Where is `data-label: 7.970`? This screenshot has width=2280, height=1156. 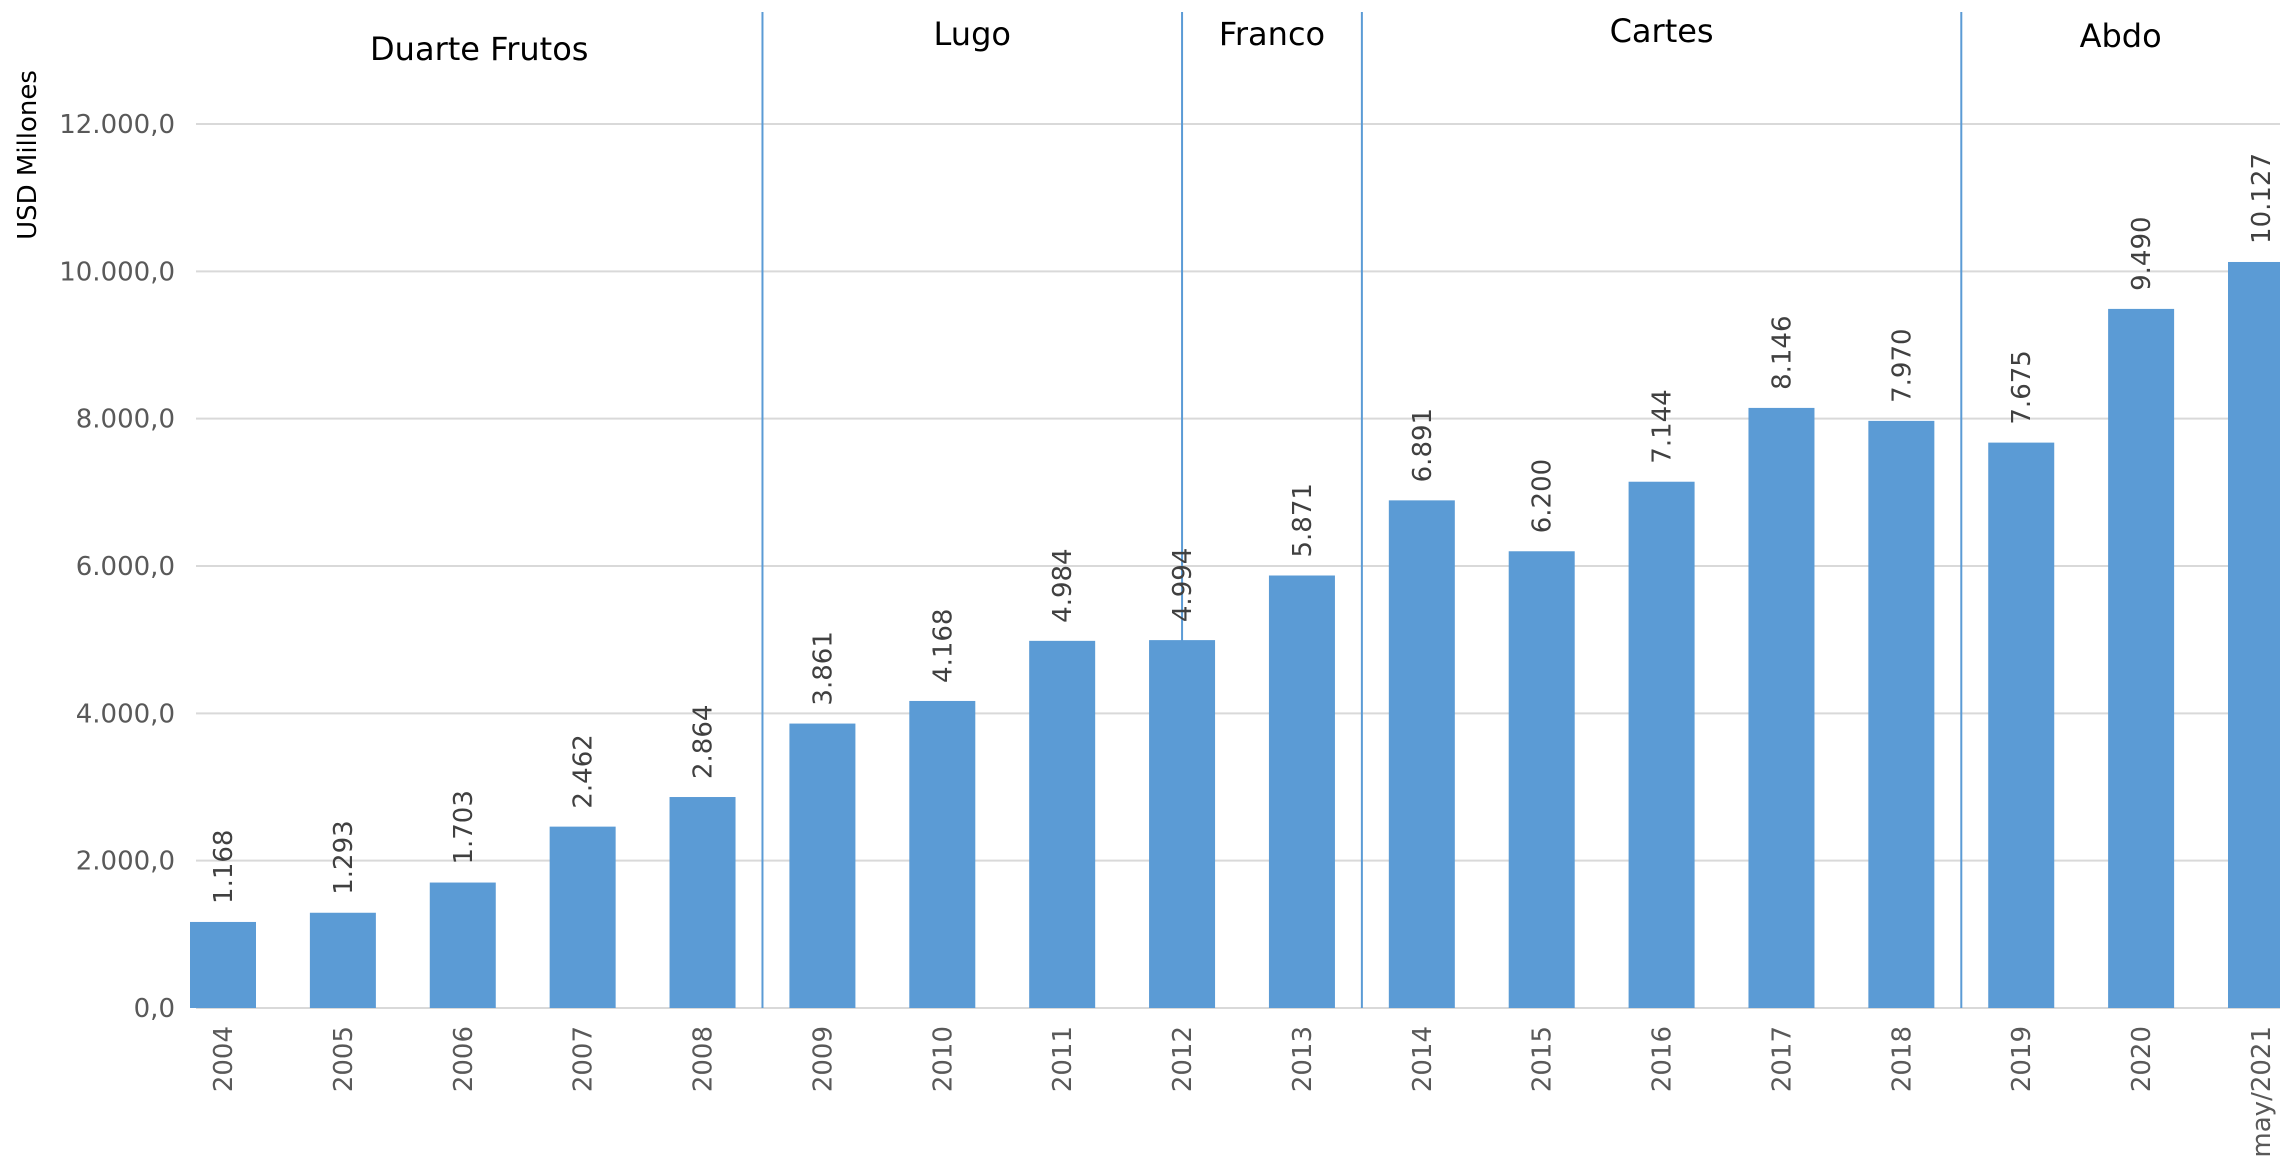
data-label: 7.970 is located at coordinates (1902, 365).